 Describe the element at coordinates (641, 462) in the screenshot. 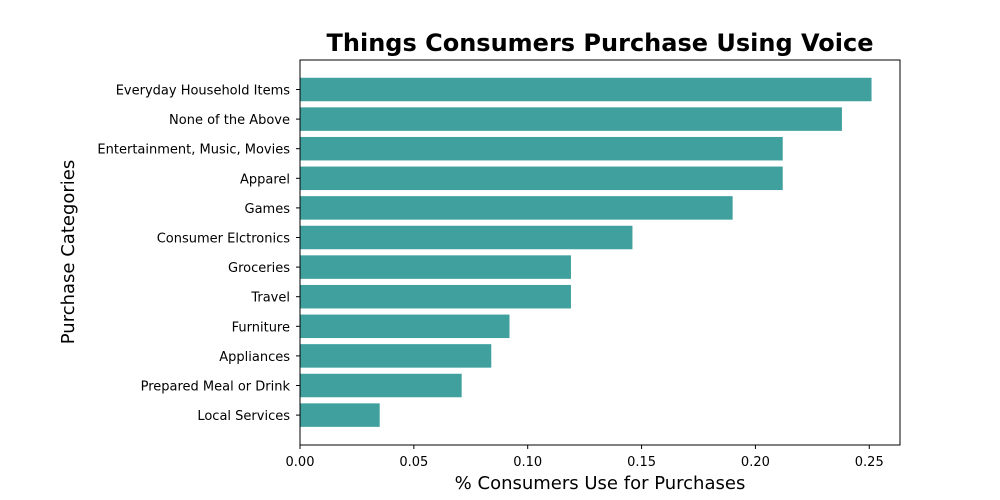

I see `x-tick-label: 0.15` at that location.